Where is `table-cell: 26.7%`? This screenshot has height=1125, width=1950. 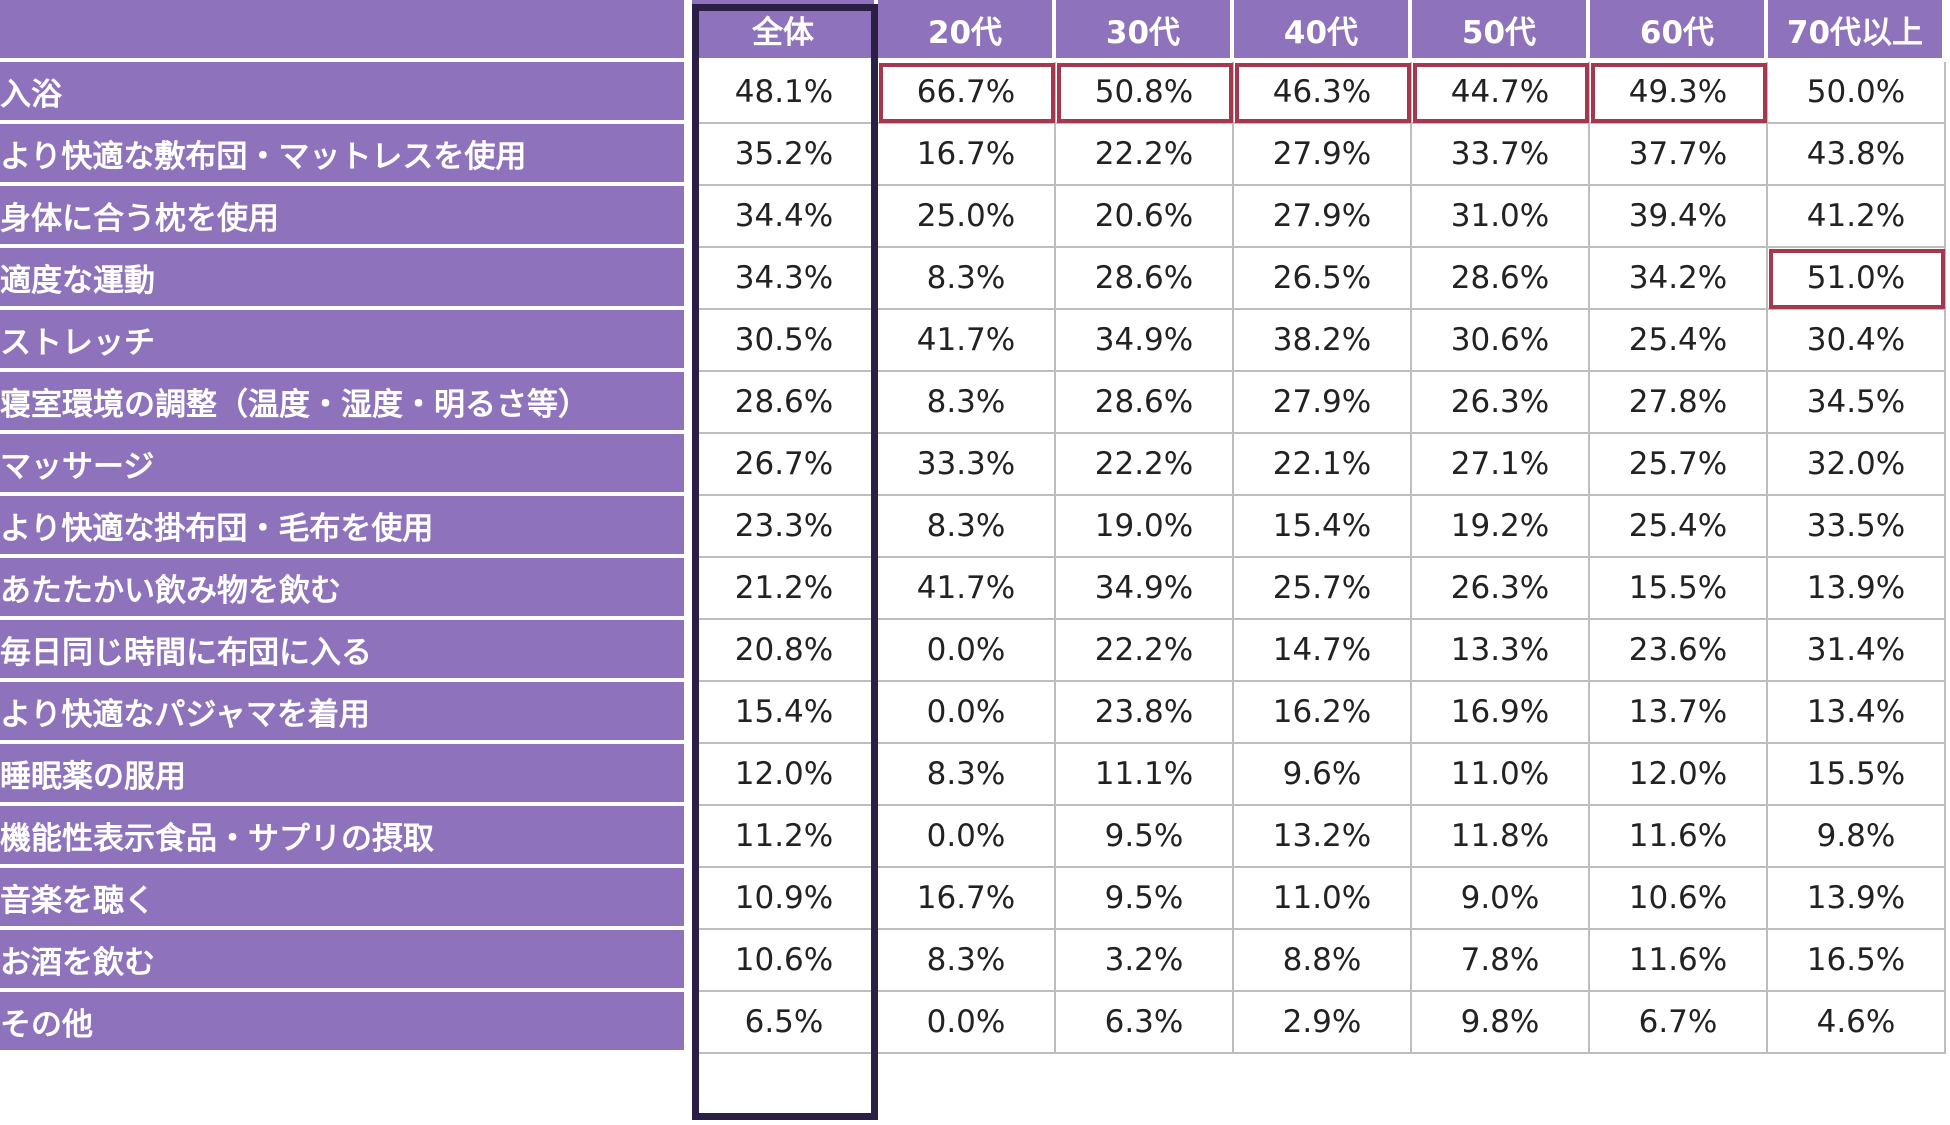 table-cell: 26.7% is located at coordinates (785, 465).